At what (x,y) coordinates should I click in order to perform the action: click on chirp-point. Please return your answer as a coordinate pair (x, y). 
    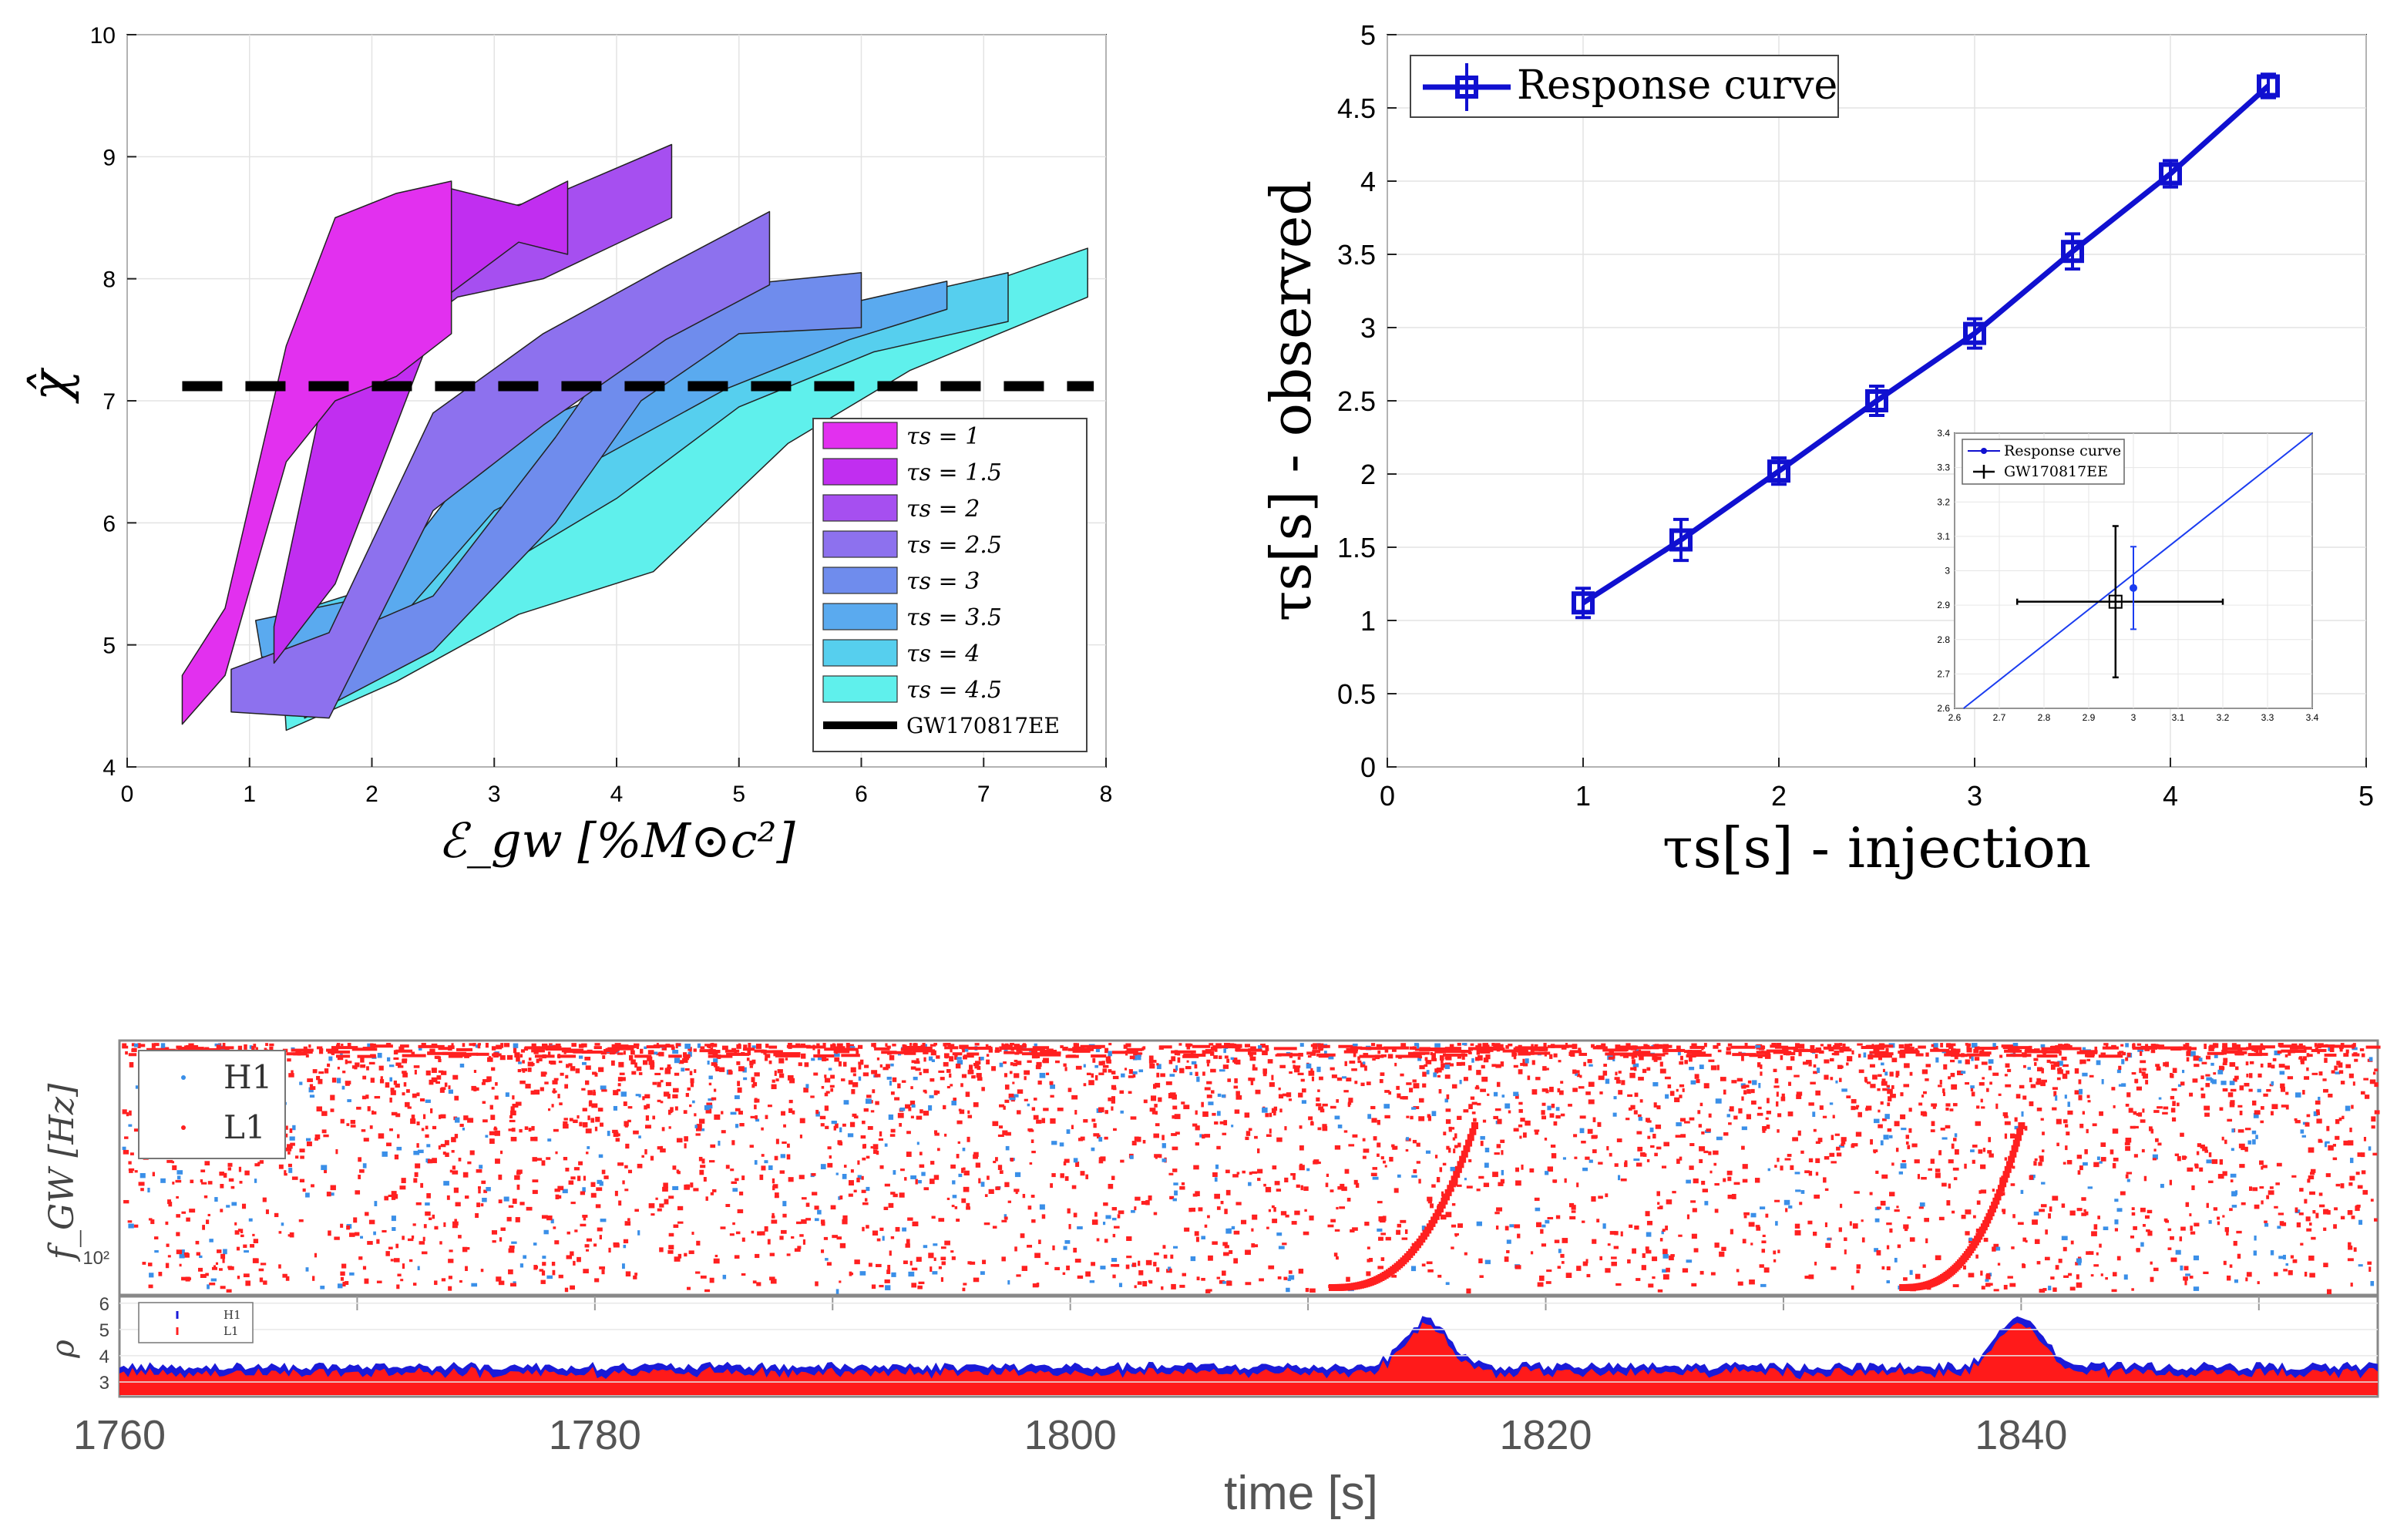
    Looking at the image, I should click on (1457, 1175).